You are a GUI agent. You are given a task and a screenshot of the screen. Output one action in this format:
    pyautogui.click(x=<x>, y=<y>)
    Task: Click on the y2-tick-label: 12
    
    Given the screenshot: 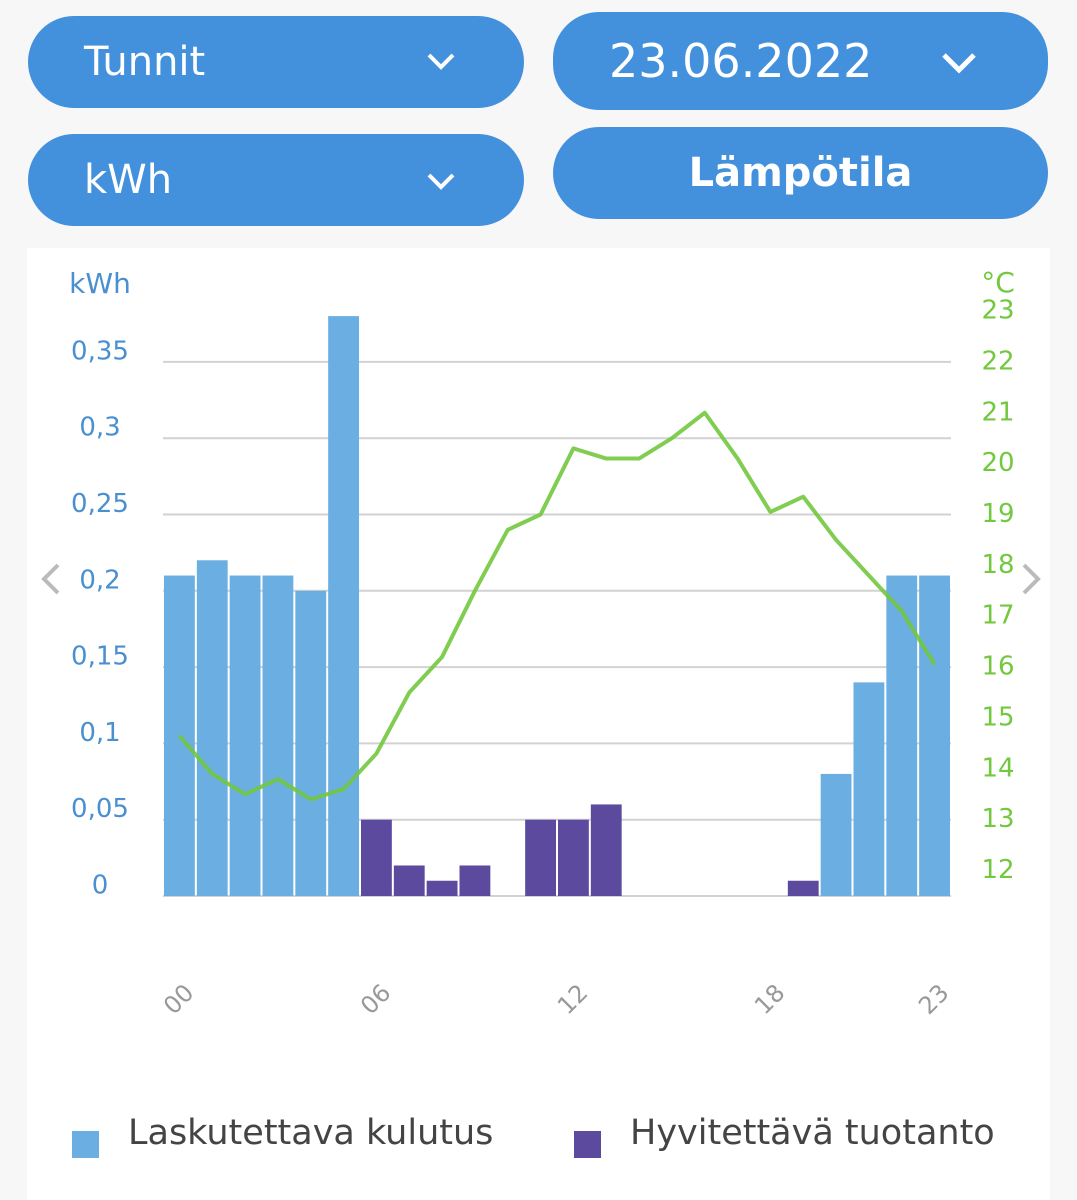 What is the action you would take?
    pyautogui.click(x=997, y=870)
    